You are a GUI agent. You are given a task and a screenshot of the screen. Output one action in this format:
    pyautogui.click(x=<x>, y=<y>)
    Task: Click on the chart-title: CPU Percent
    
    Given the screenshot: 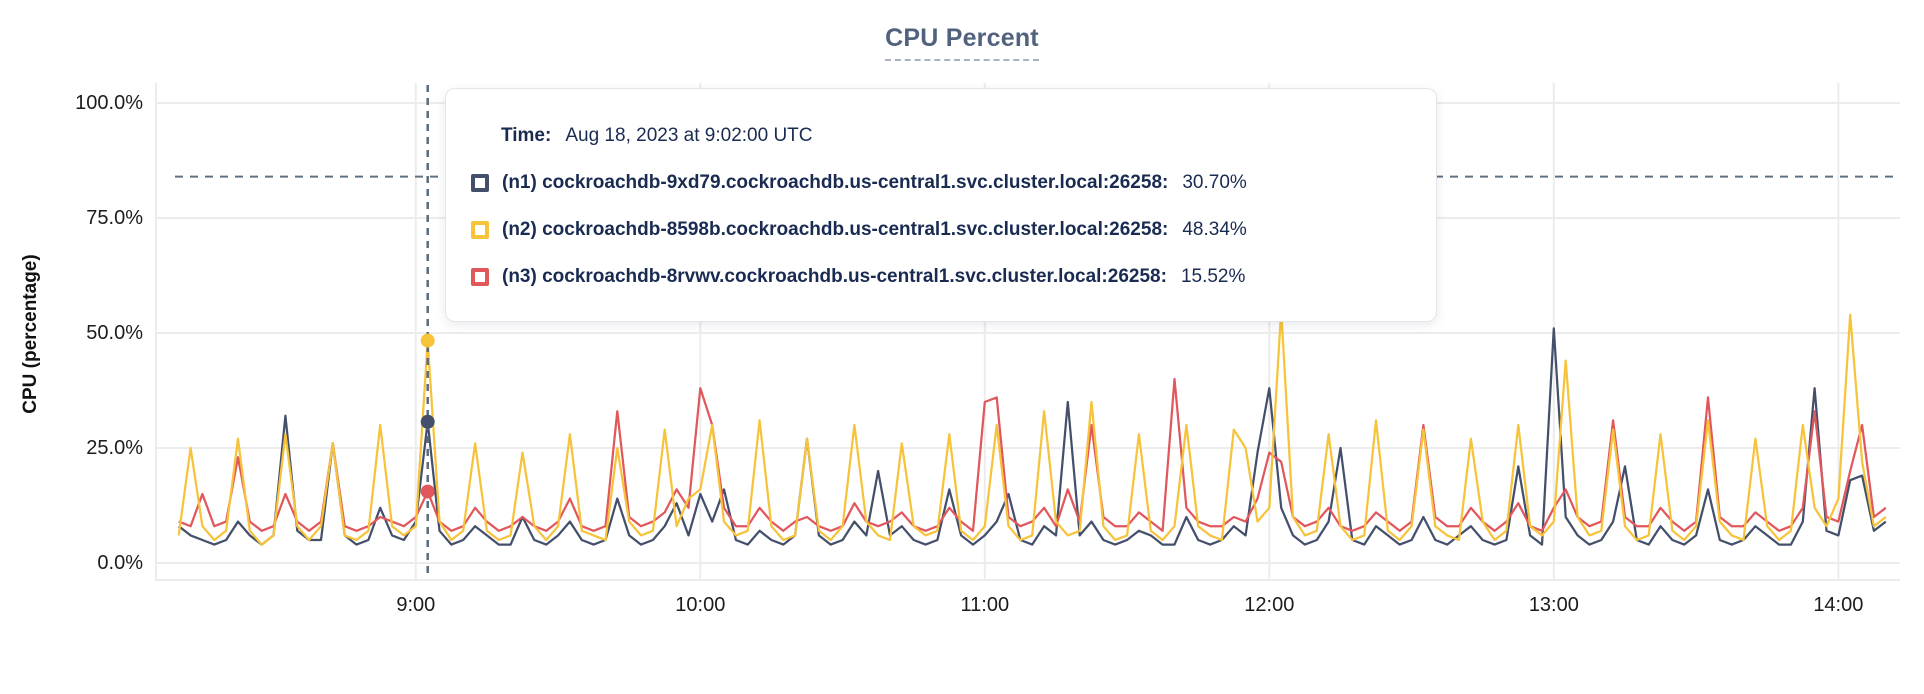 What is the action you would take?
    pyautogui.click(x=962, y=42)
    